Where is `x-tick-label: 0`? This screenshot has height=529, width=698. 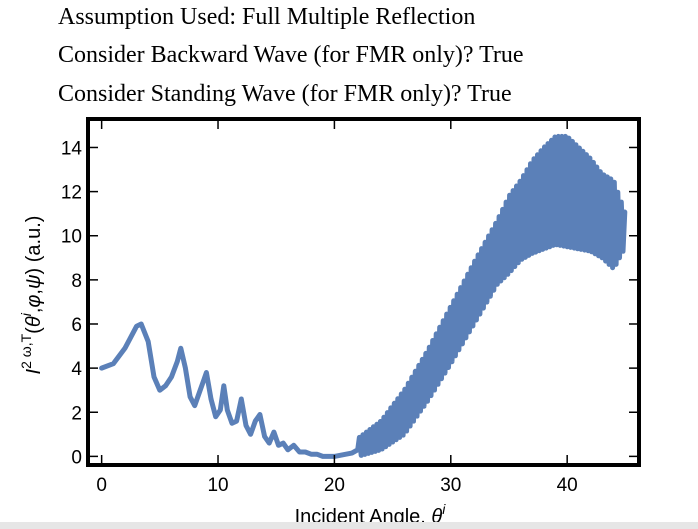
x-tick-label: 0 is located at coordinates (101, 485).